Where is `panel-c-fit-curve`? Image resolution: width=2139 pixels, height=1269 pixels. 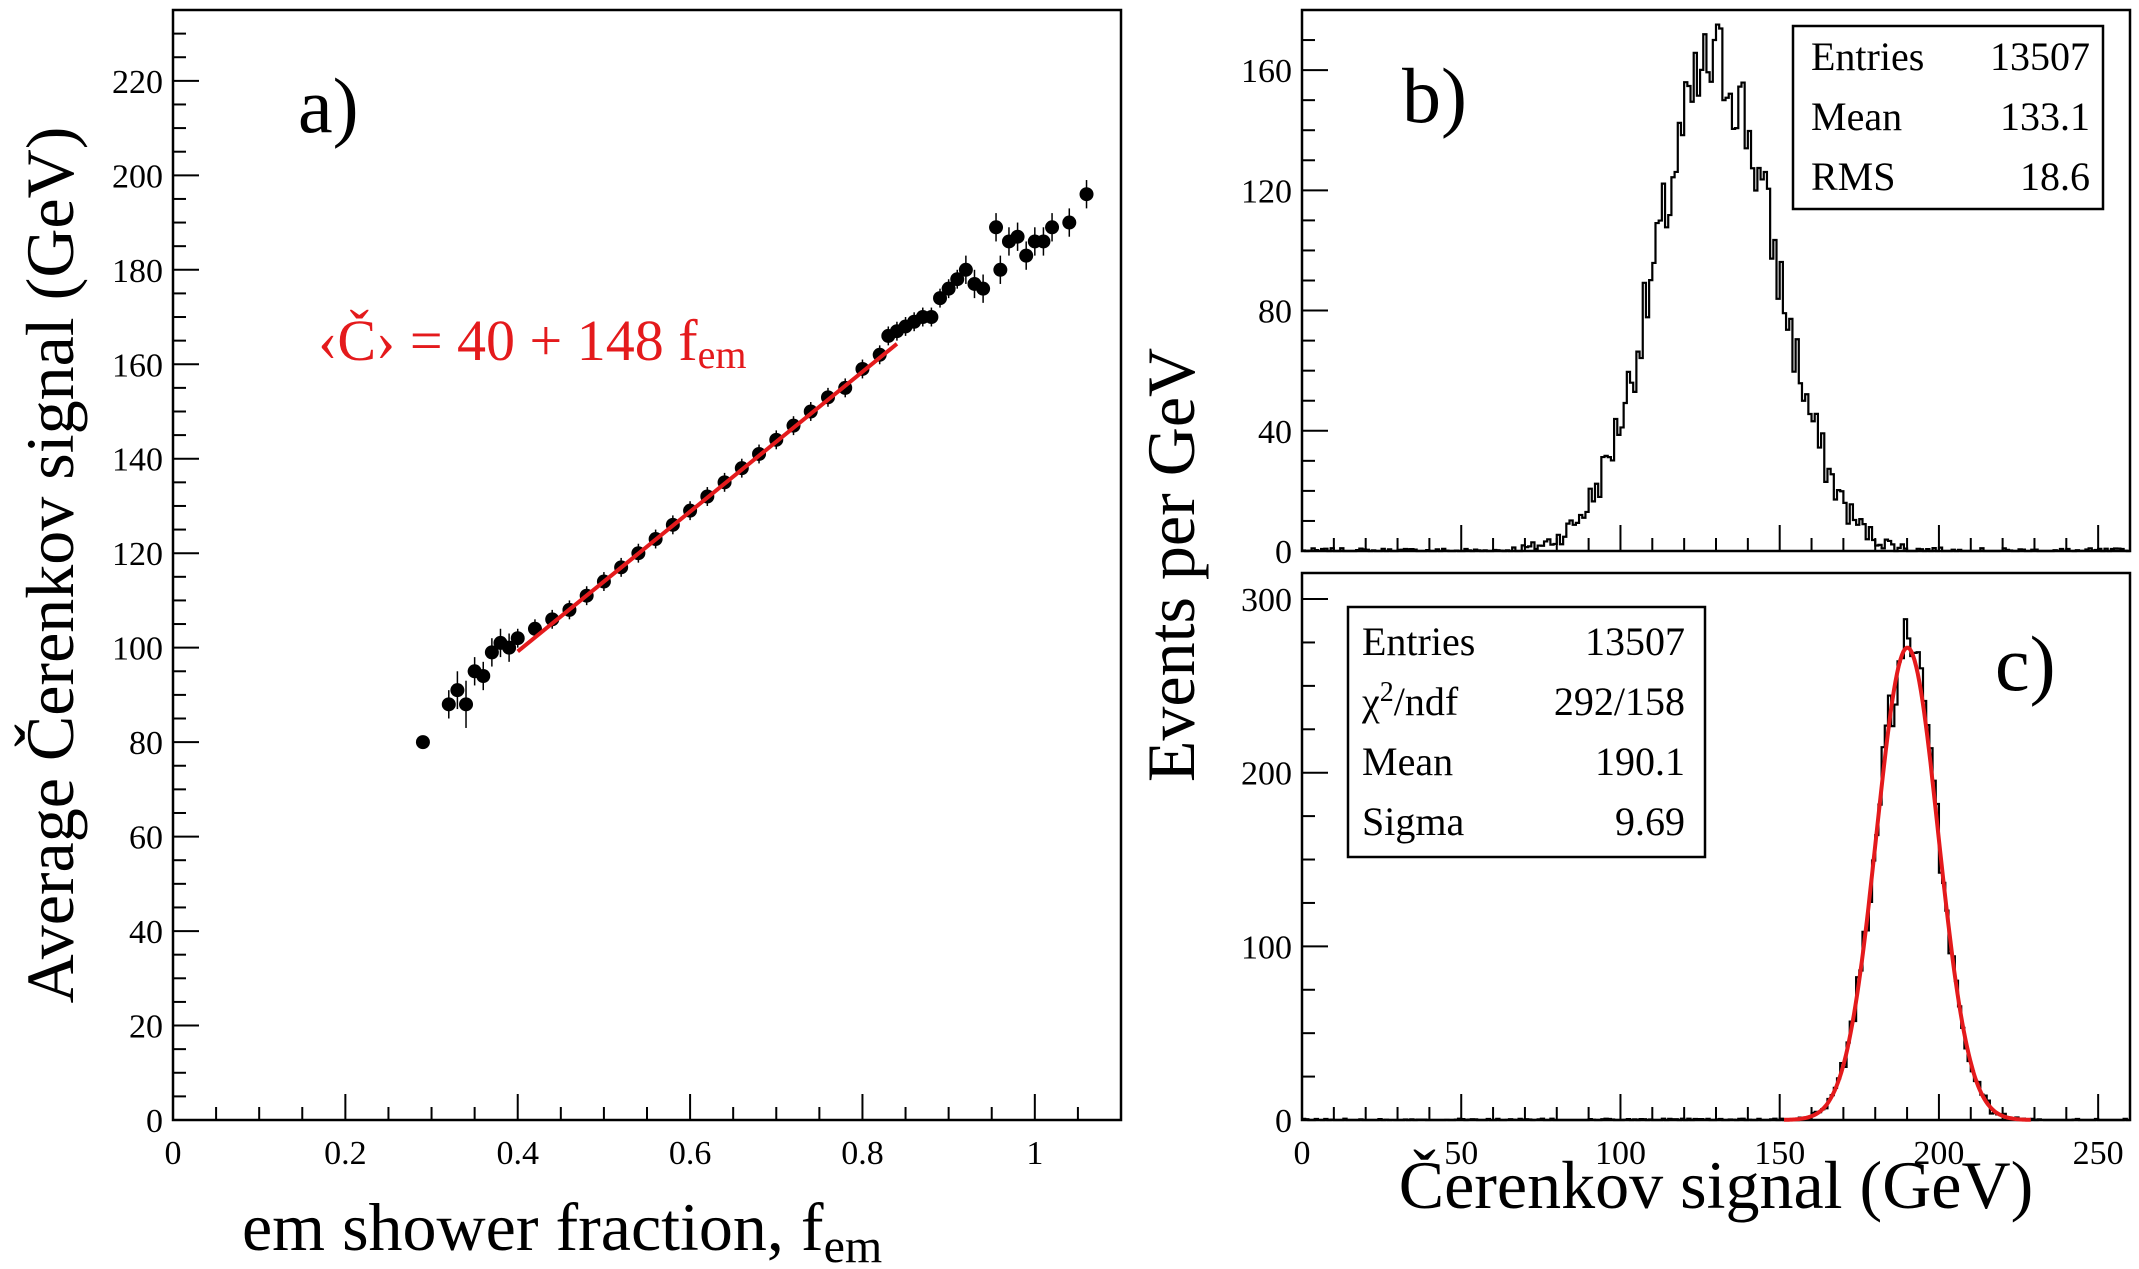
panel-c-fit-curve is located at coordinates (1907, 883).